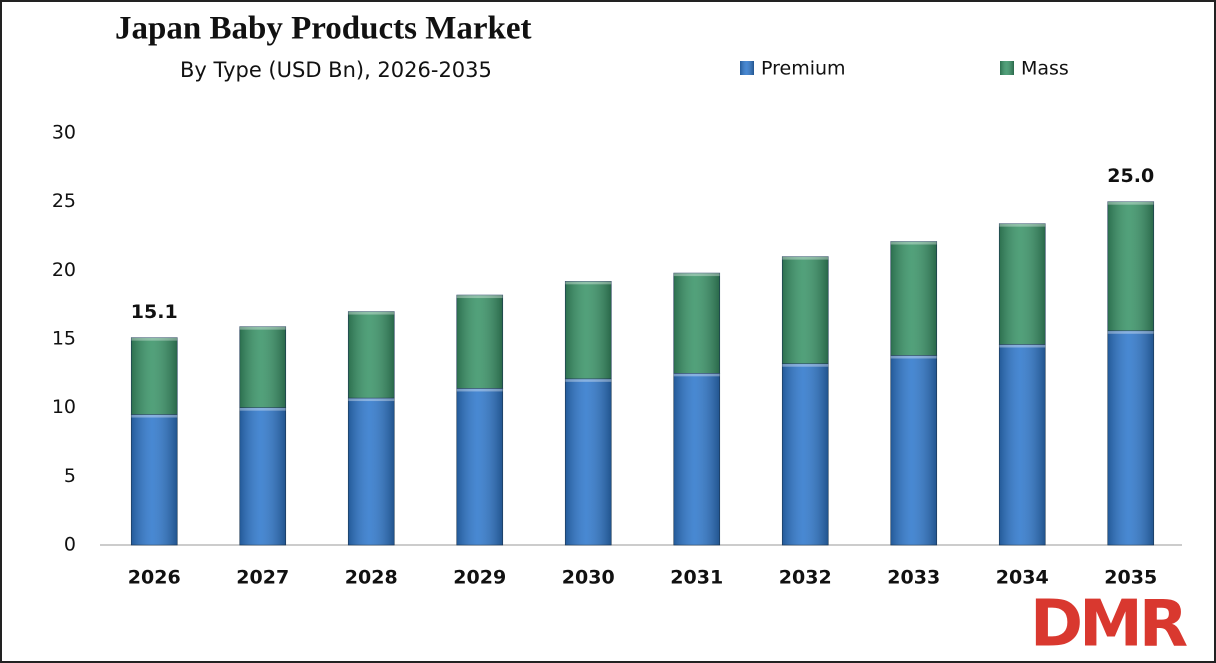 This screenshot has width=1216, height=663. I want to click on data-label: 25.0, so click(1130, 176).